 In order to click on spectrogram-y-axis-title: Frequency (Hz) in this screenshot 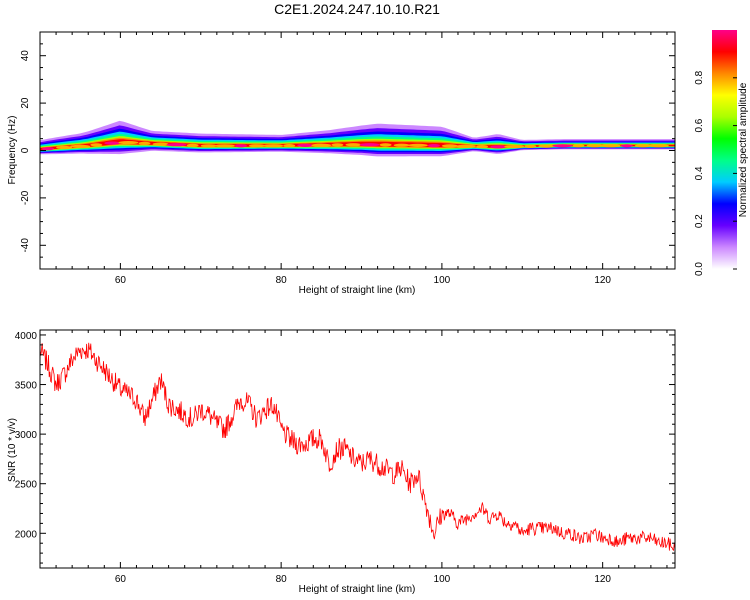, I will do `click(12, 150)`.